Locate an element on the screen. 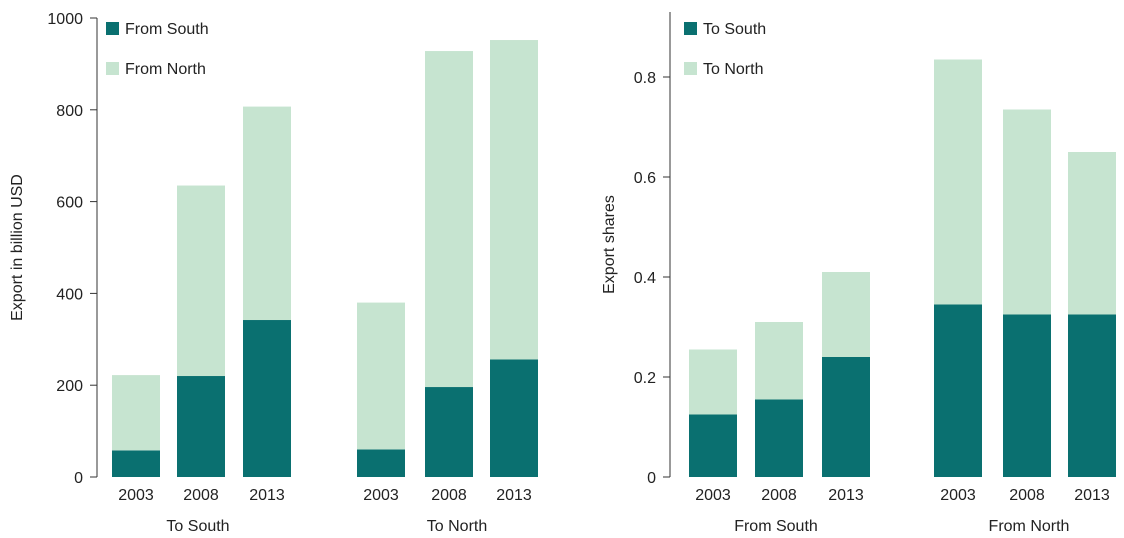  legend-label: From South is located at coordinates (167, 29).